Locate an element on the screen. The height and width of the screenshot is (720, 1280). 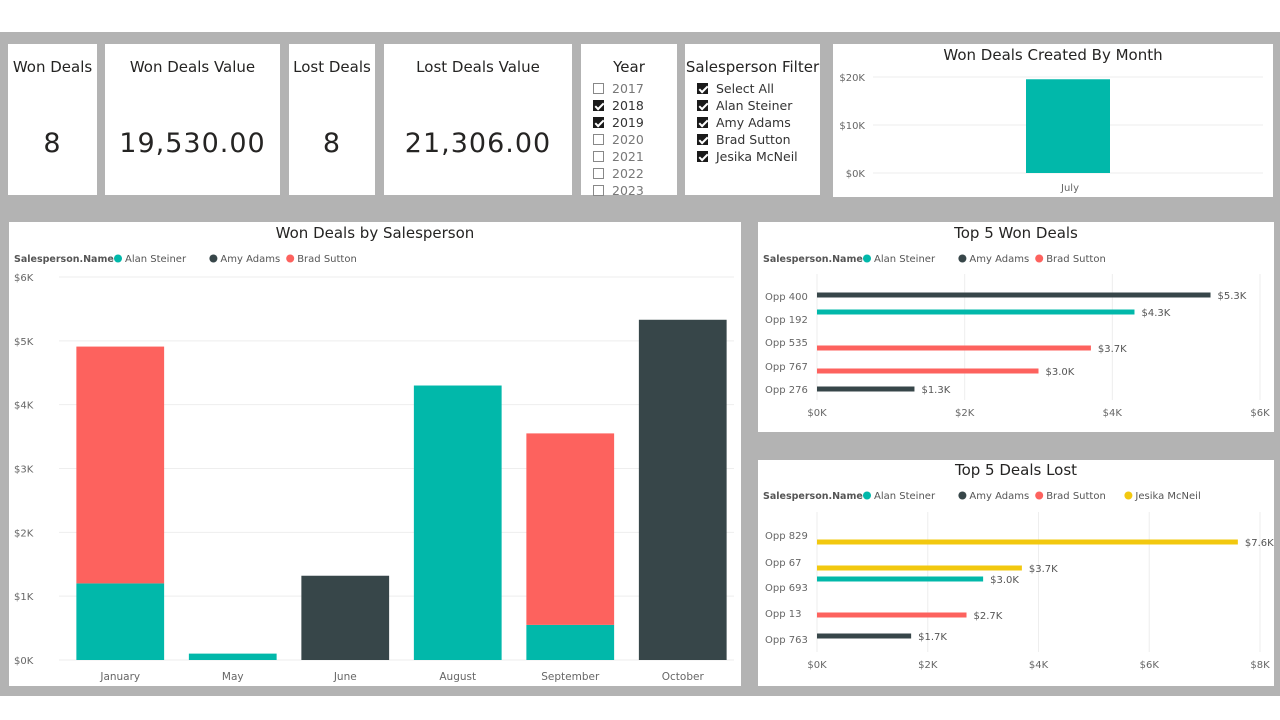
slicer-item-2020: 2020 is located at coordinates (635, 139).